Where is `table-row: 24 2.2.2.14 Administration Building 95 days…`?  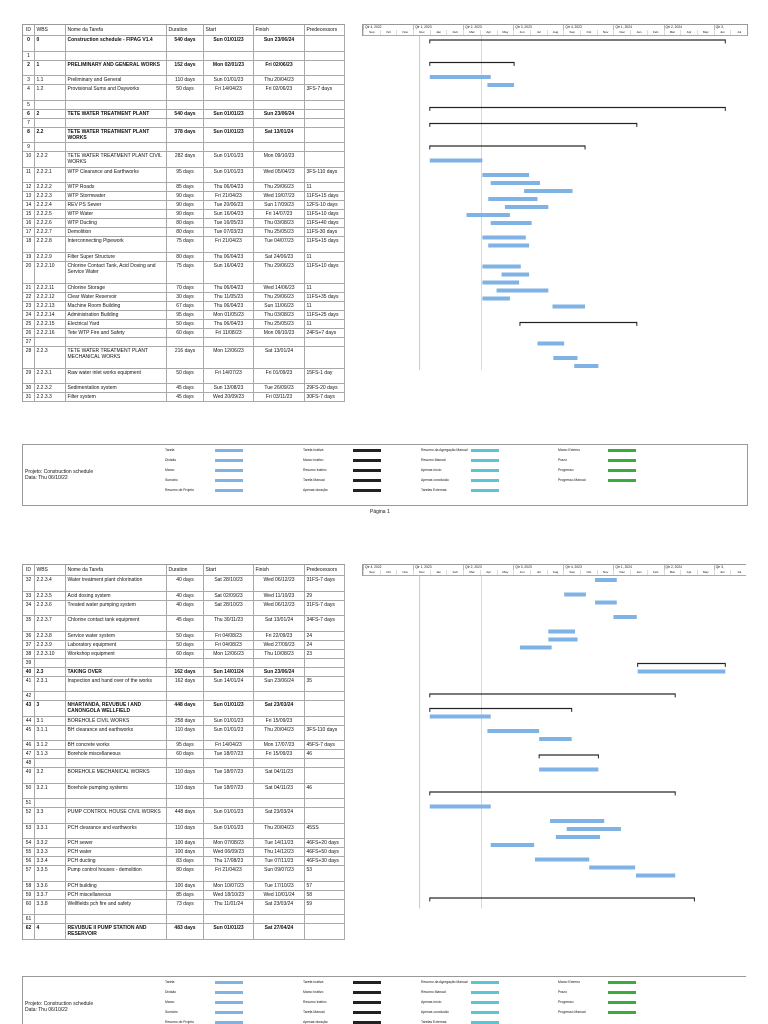 table-row: 24 2.2.2.14 Administration Building 95 days… is located at coordinates (184, 315).